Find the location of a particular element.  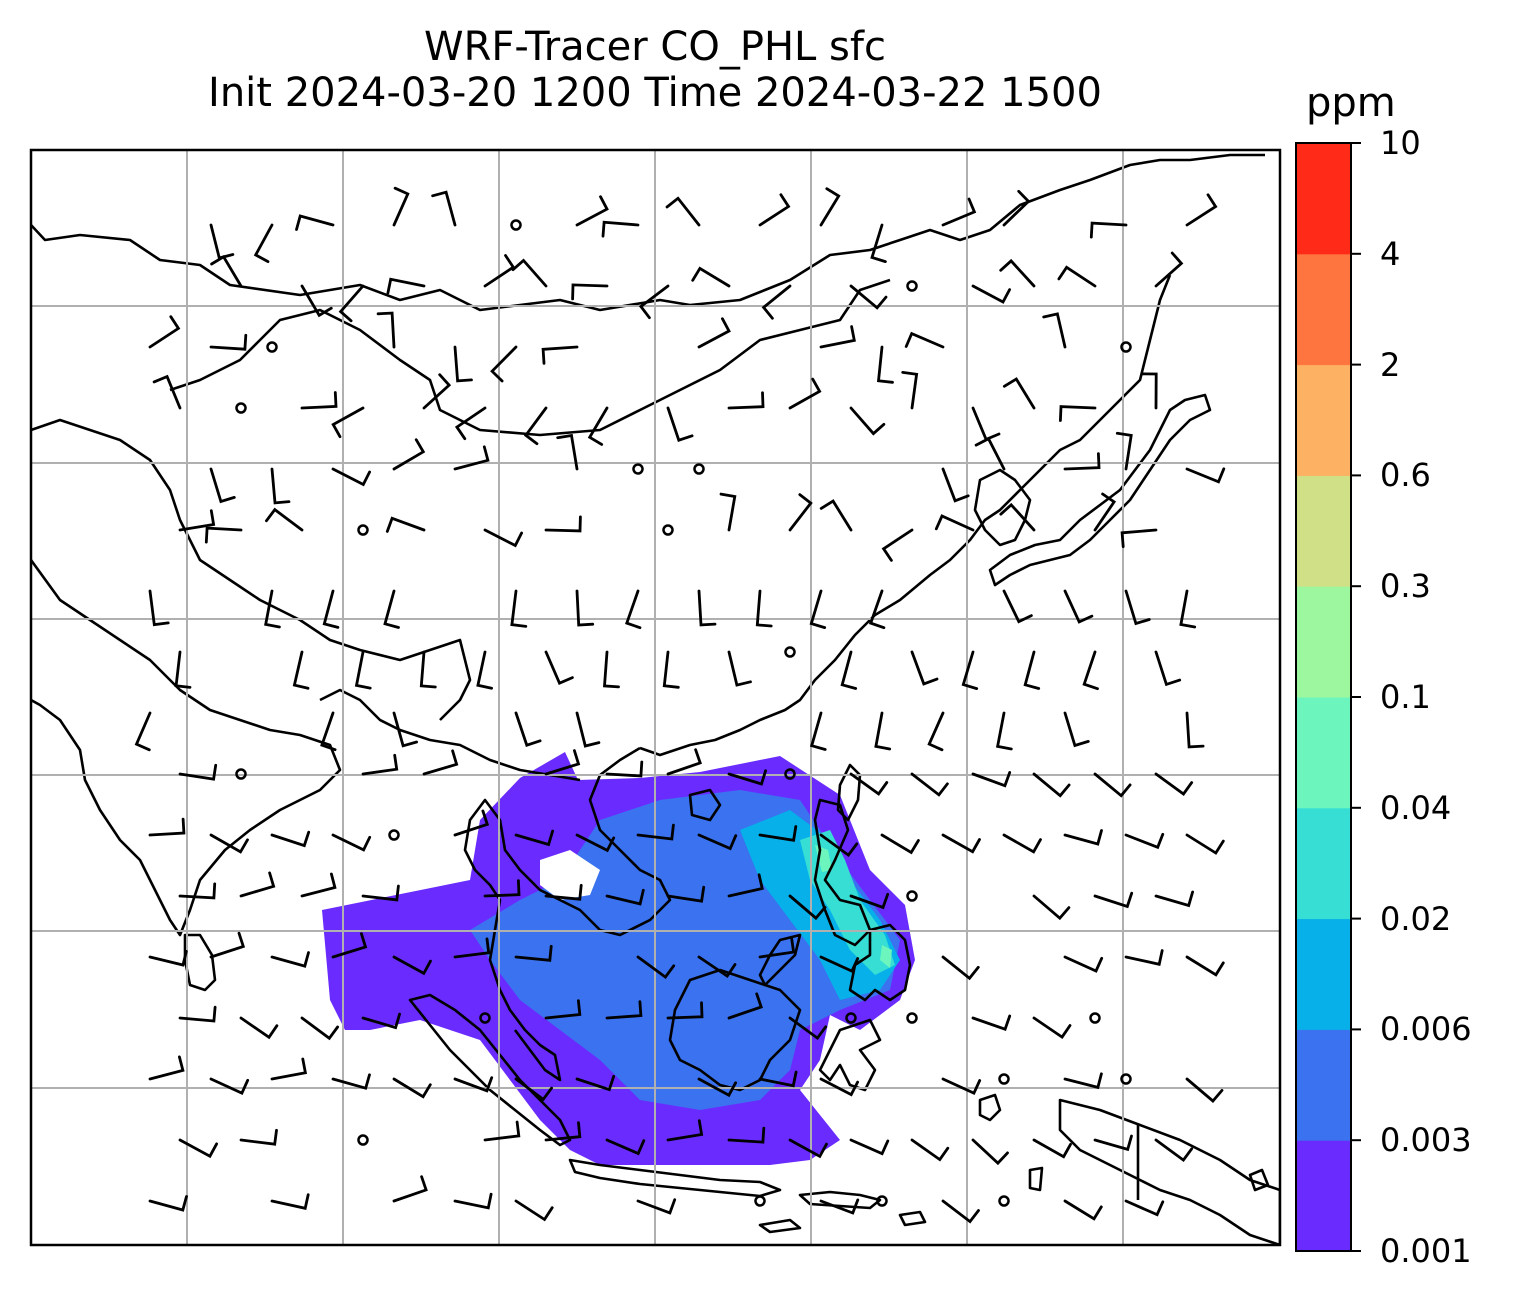

coastline-lesser-sunda is located at coordinates (842, 1212).